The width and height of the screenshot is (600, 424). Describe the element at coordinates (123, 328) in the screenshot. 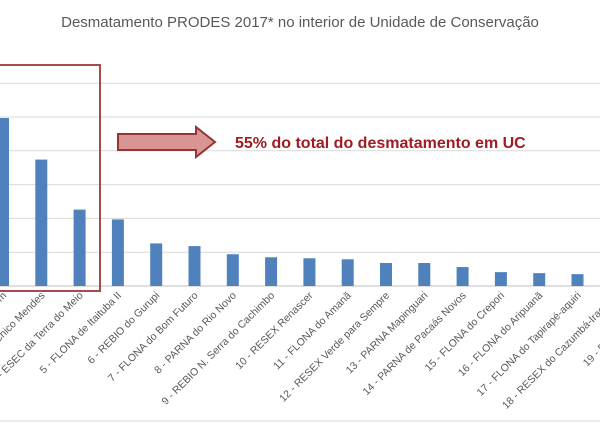

I see `x-tick-label: 6 - REBIO do Gurupi` at that location.